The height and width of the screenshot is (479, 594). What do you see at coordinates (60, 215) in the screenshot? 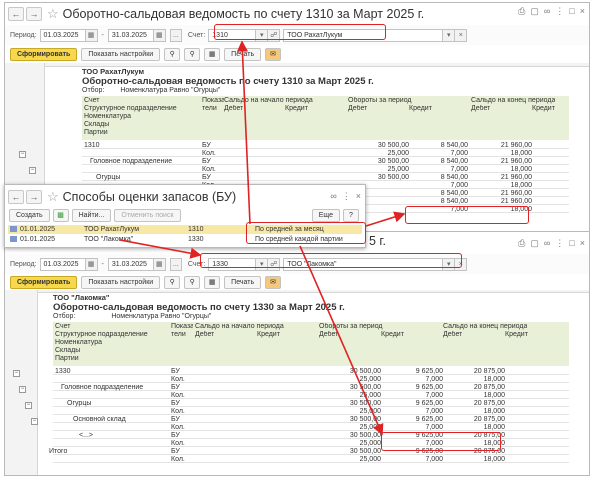
I see `copy-icon: ▩` at bounding box center [60, 215].